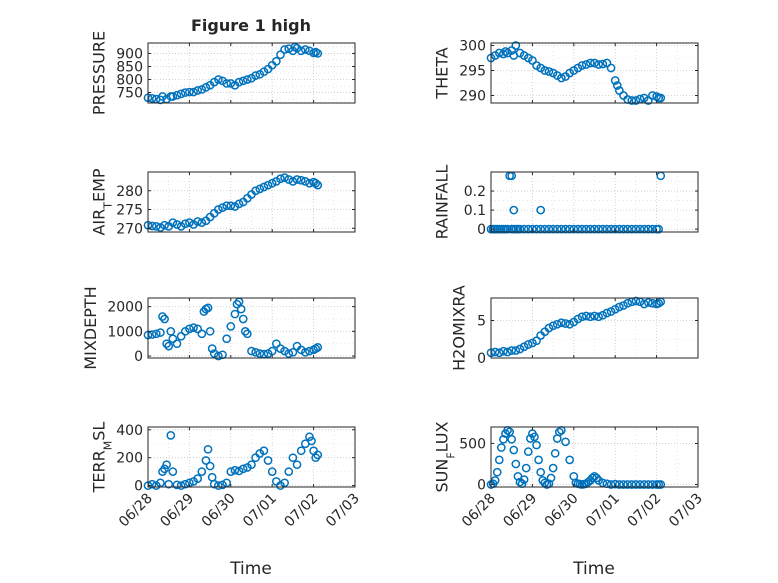 The image size is (778, 583). Describe the element at coordinates (459, 328) in the screenshot. I see `y-axis-label: H2OMIXRA` at that location.